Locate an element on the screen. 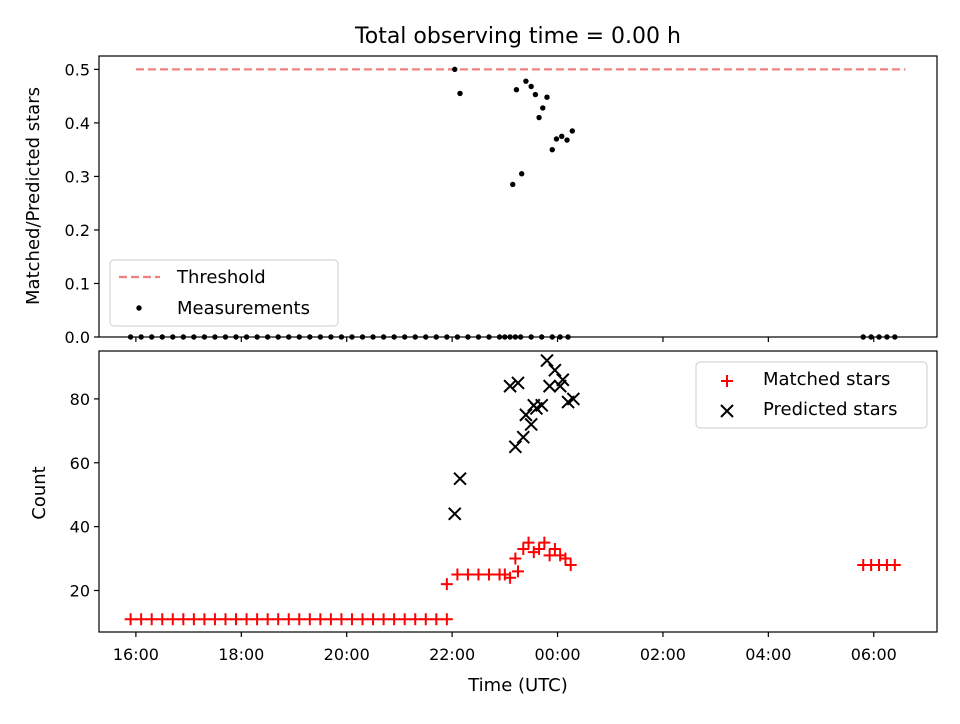 The height and width of the screenshot is (724, 960). legend-matched-label: Matched stars is located at coordinates (826, 379).